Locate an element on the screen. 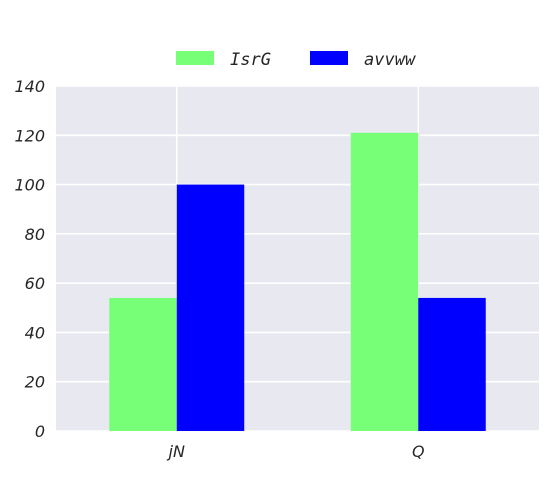  x-axis-ticks: jN Q is located at coordinates (296, 451).